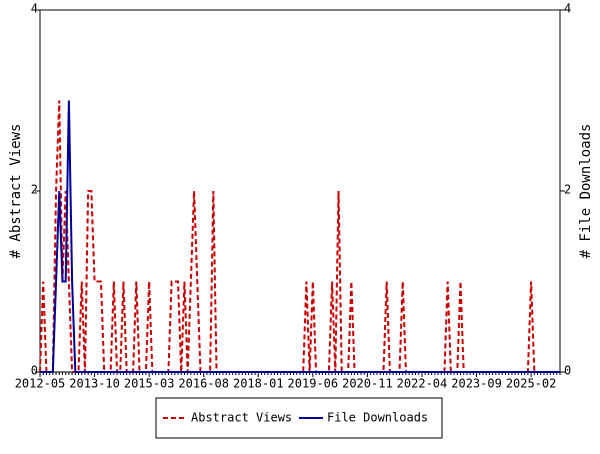 This screenshot has width=600, height=454. Describe the element at coordinates (476, 384) in the screenshot. I see `x-tick-label: 2023-09` at that location.